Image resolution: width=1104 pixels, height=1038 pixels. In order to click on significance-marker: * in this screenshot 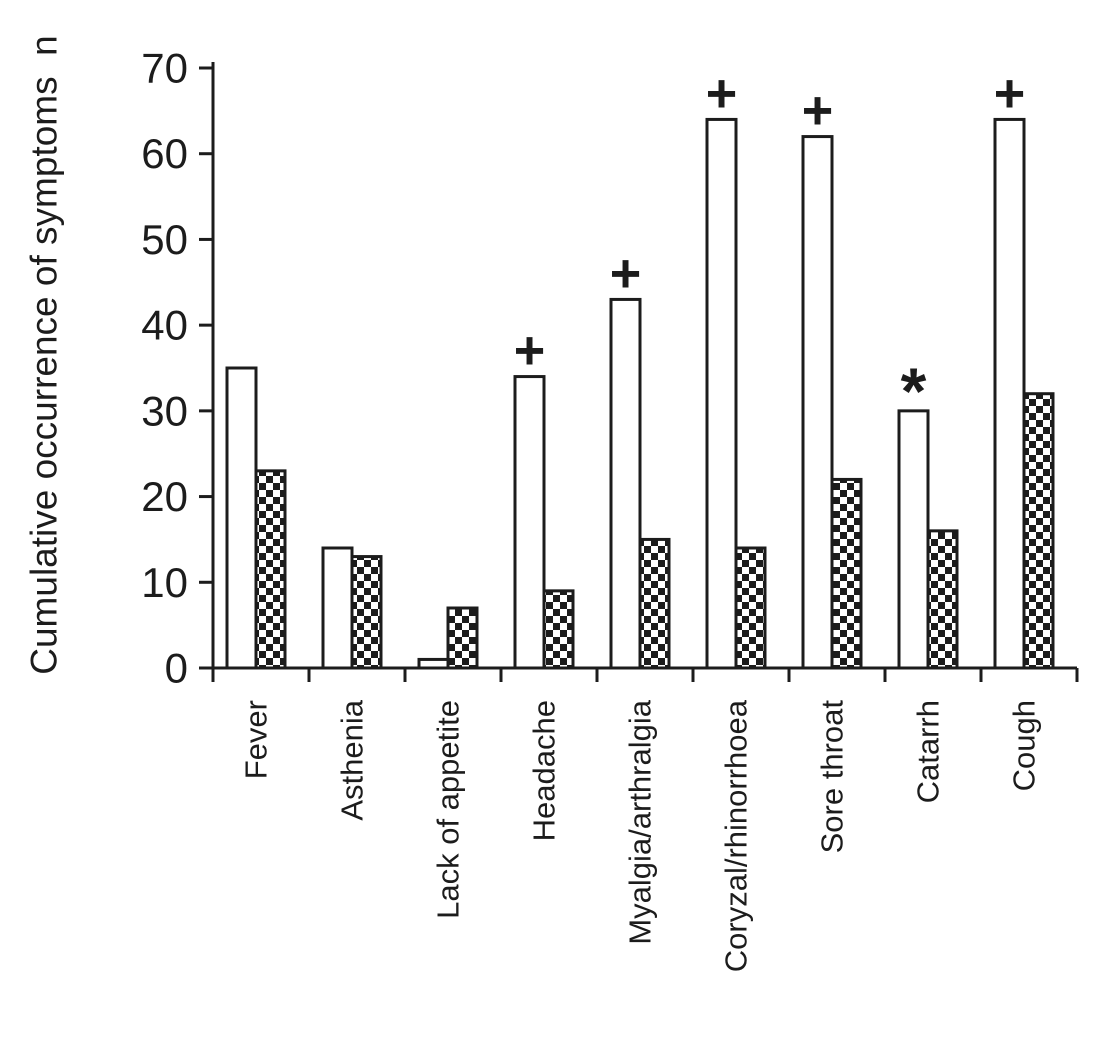, I will do `click(914, 391)`.